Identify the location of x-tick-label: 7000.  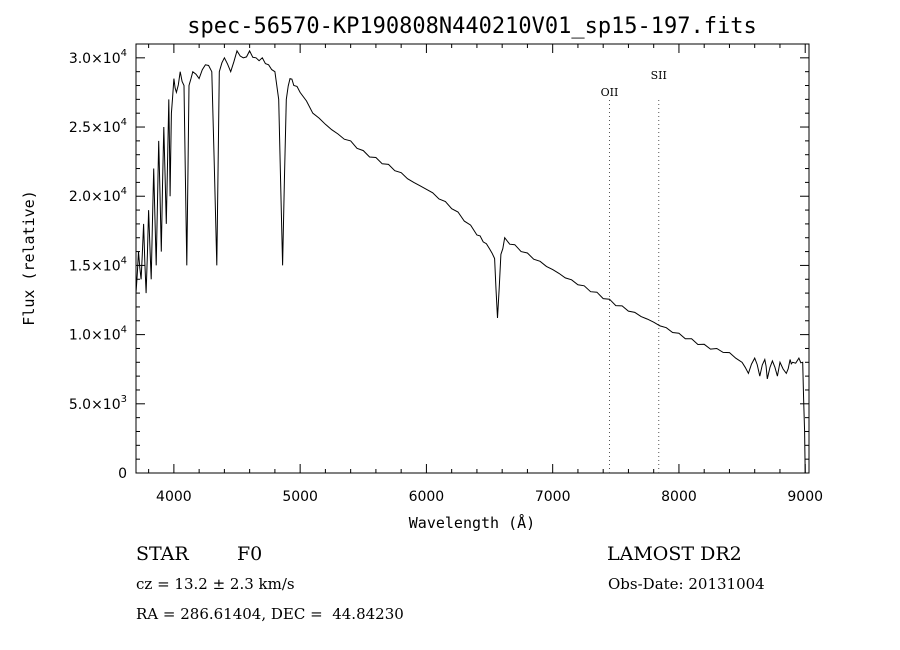
(553, 497).